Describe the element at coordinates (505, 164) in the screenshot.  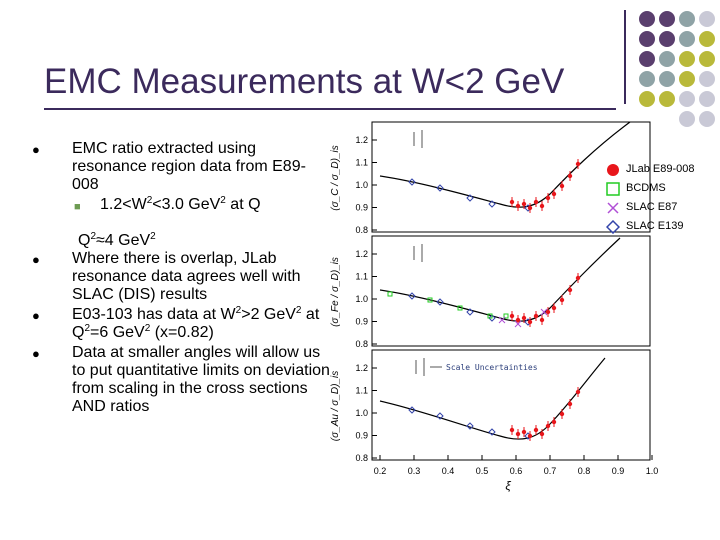
I see `curve-carbon` at that location.